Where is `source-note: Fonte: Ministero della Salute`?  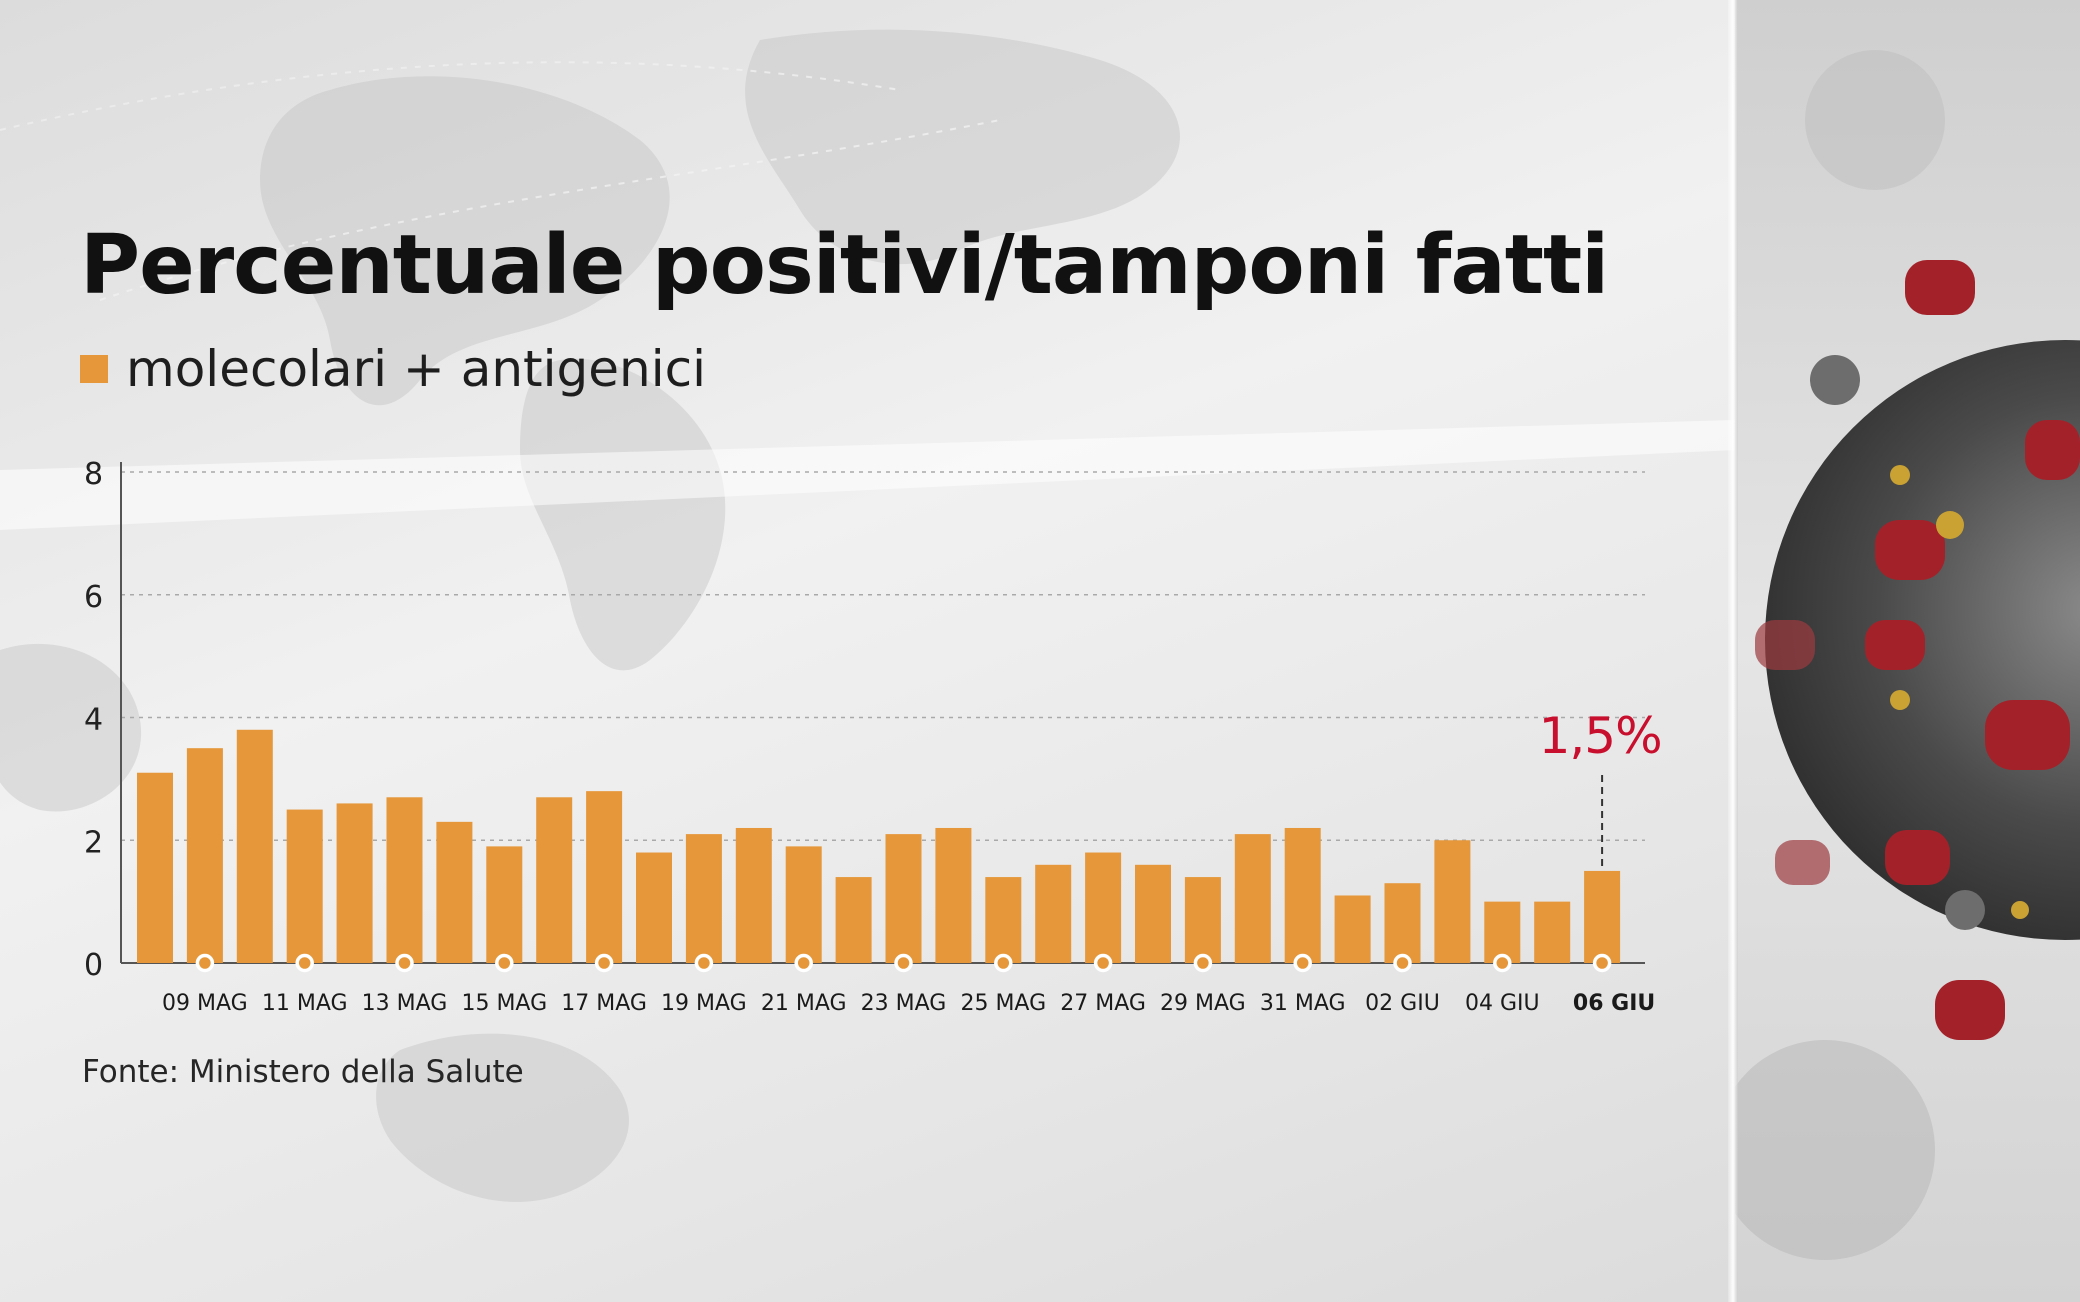 source-note: Fonte: Ministero della Salute is located at coordinates (303, 1072).